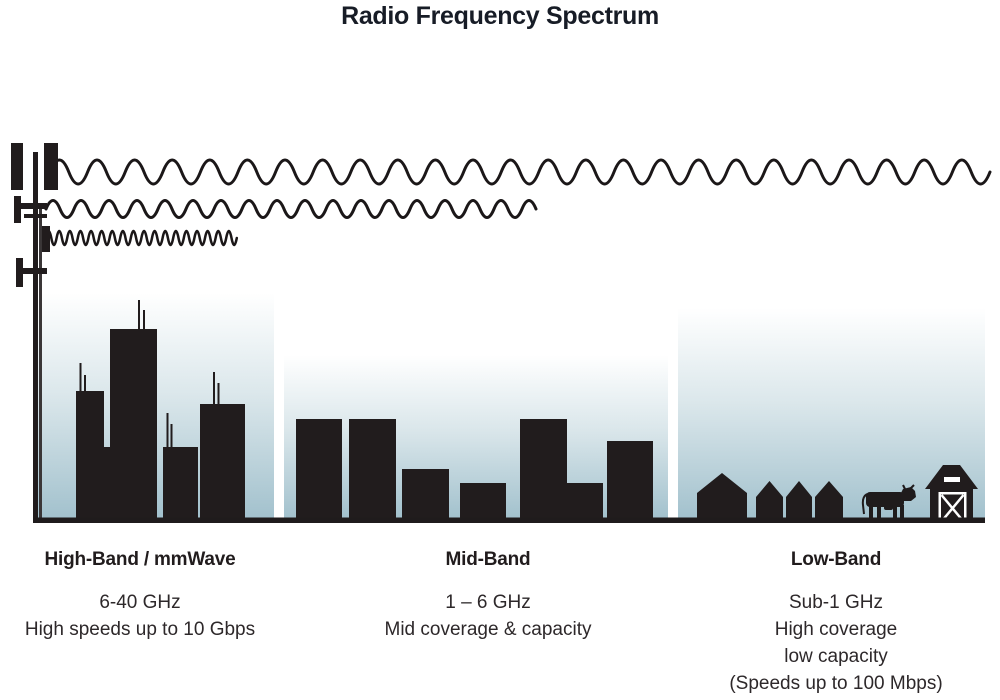  I want to click on barn-icon, so click(951, 494).